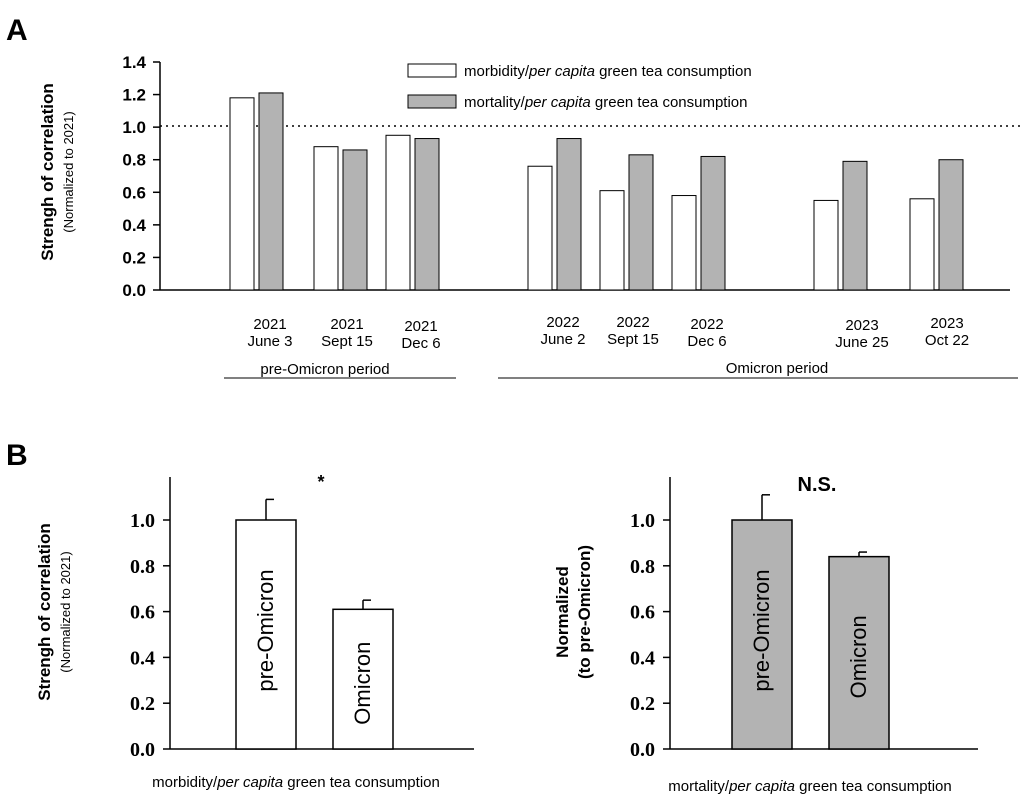  I want to click on panel-b-left-y-tick-label: 0.4, so click(142, 658).